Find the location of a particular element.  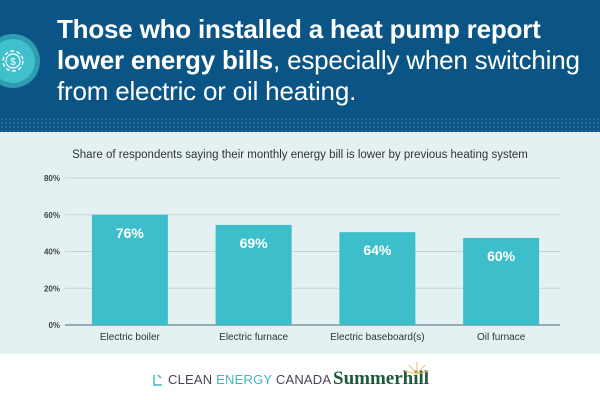

x-tick-label: Oil furnace is located at coordinates (501, 337).